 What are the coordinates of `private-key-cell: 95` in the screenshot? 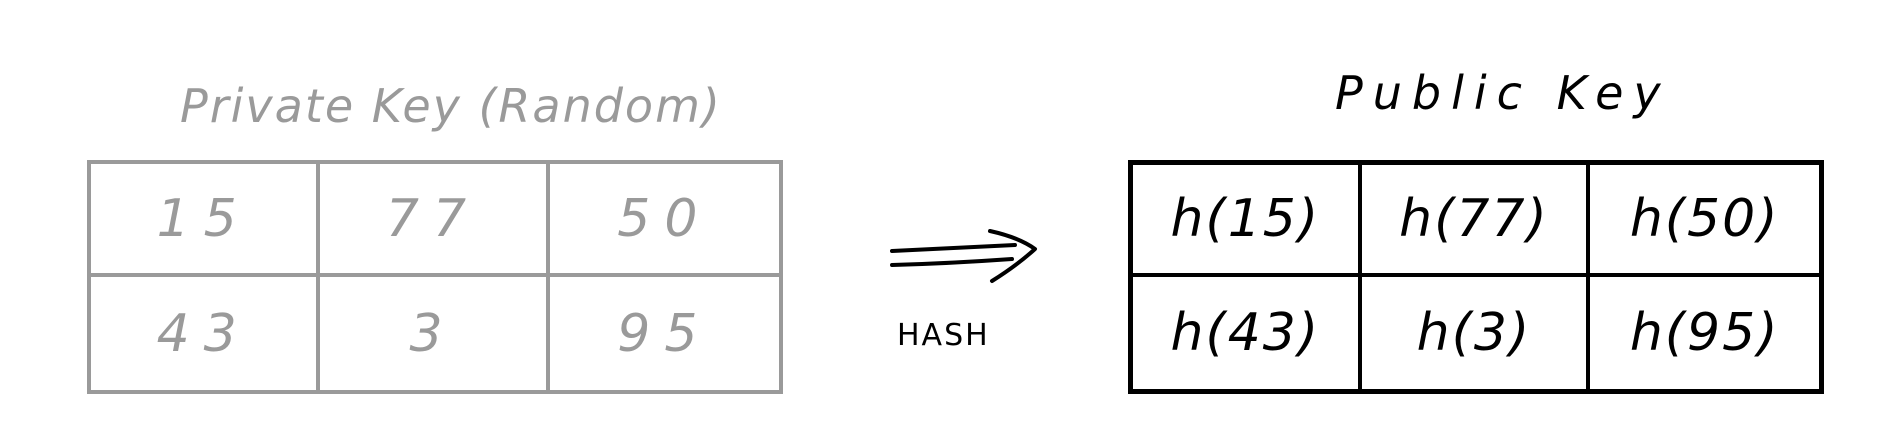 It's located at (664, 333).